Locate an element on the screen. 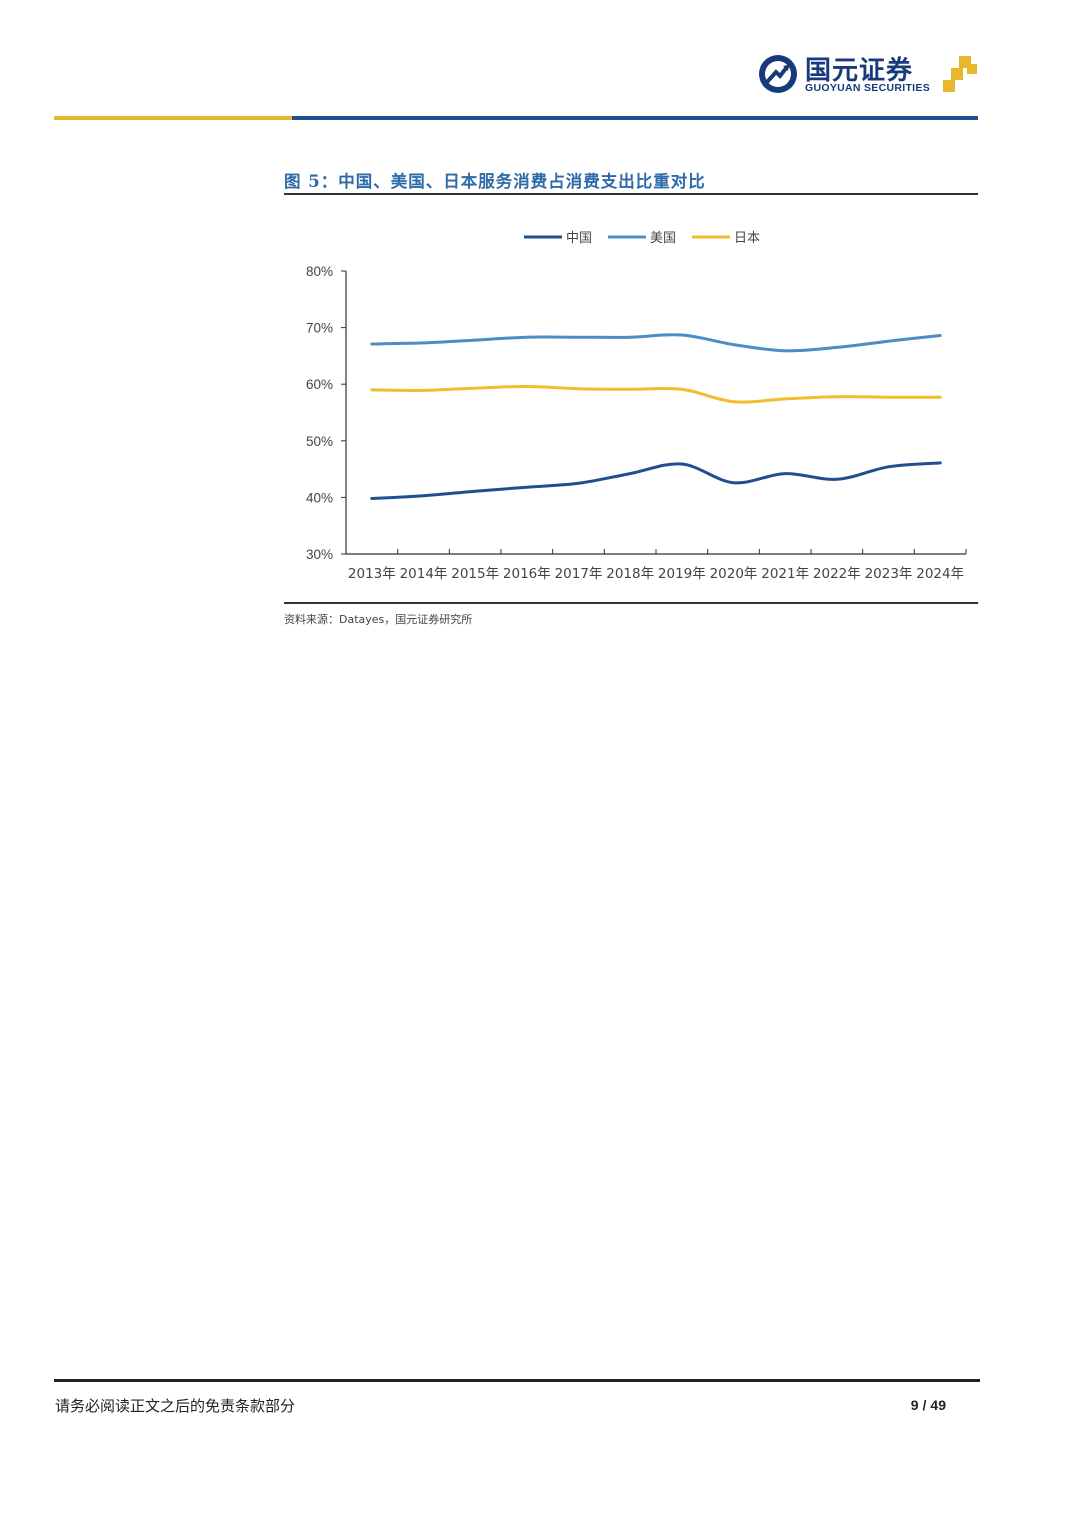  y-tick-label: 60% is located at coordinates (319, 384).